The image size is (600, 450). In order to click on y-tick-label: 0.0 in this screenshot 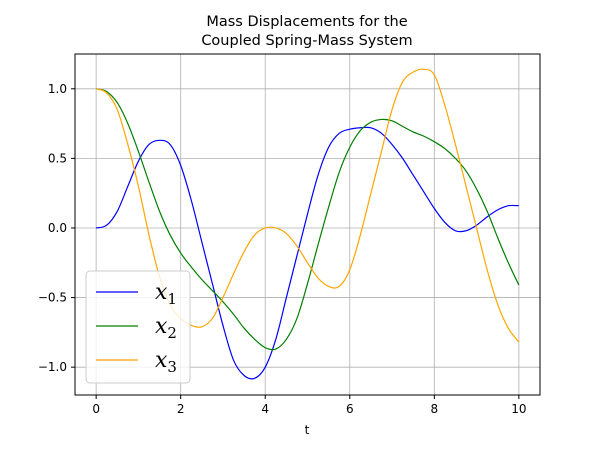, I will do `click(57, 228)`.